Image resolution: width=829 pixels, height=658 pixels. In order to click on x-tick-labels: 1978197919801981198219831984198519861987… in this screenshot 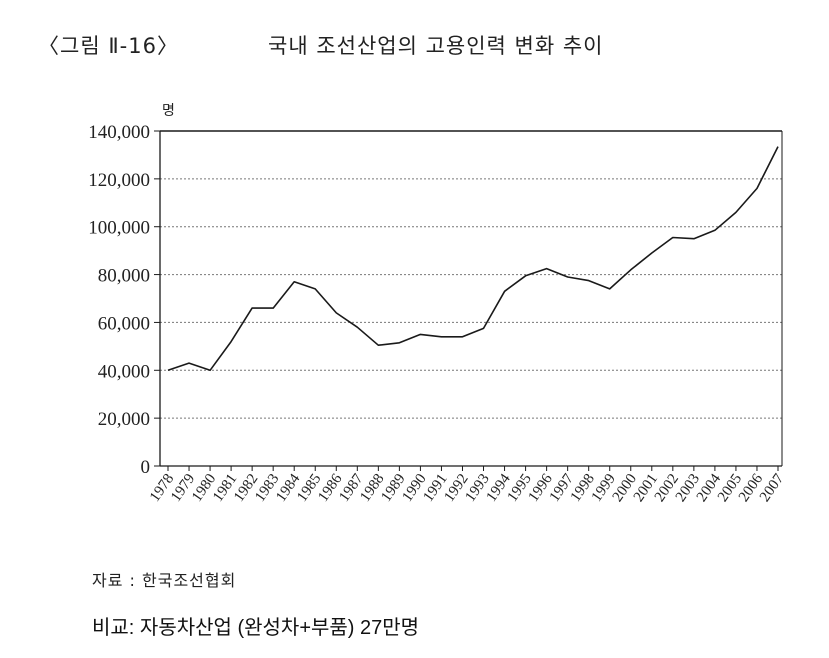, I will do `click(467, 488)`.